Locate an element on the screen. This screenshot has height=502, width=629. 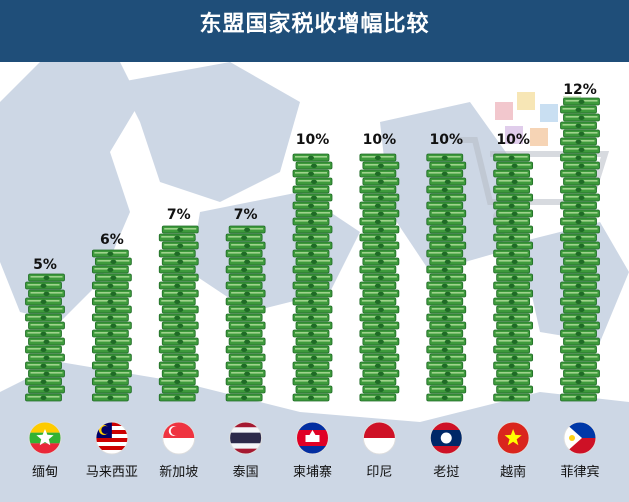
indonesia-flag is located at coordinates (379, 438).